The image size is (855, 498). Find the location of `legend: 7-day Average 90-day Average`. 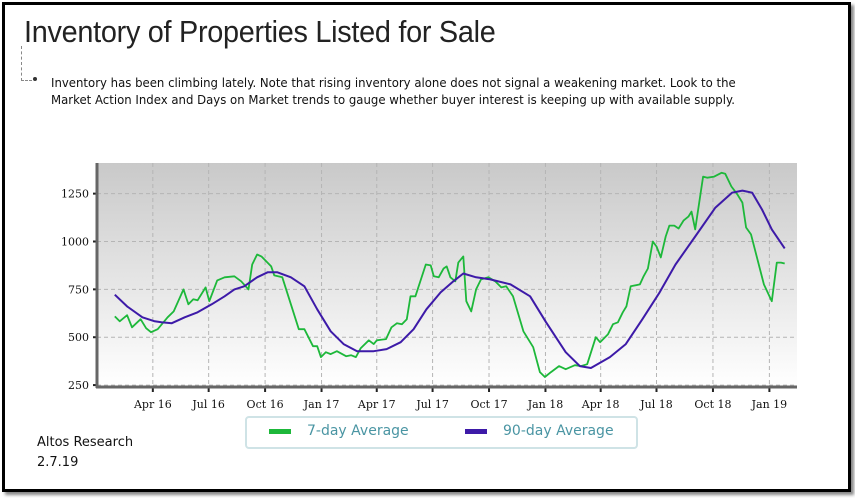

legend: 7-day Average 90-day Average is located at coordinates (441, 432).